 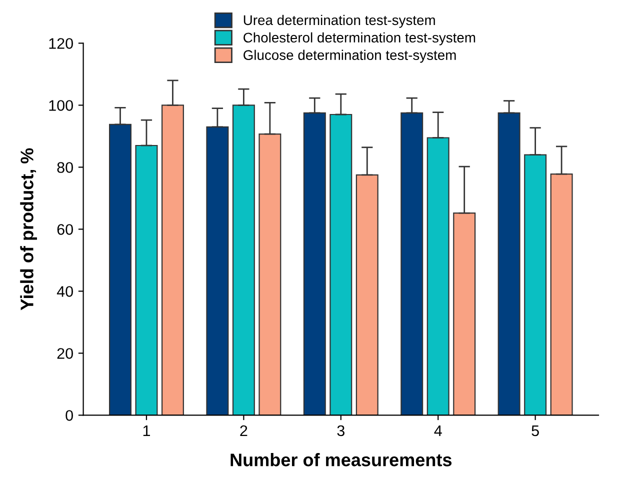 I want to click on x-tick-label: 3, so click(x=340, y=430).